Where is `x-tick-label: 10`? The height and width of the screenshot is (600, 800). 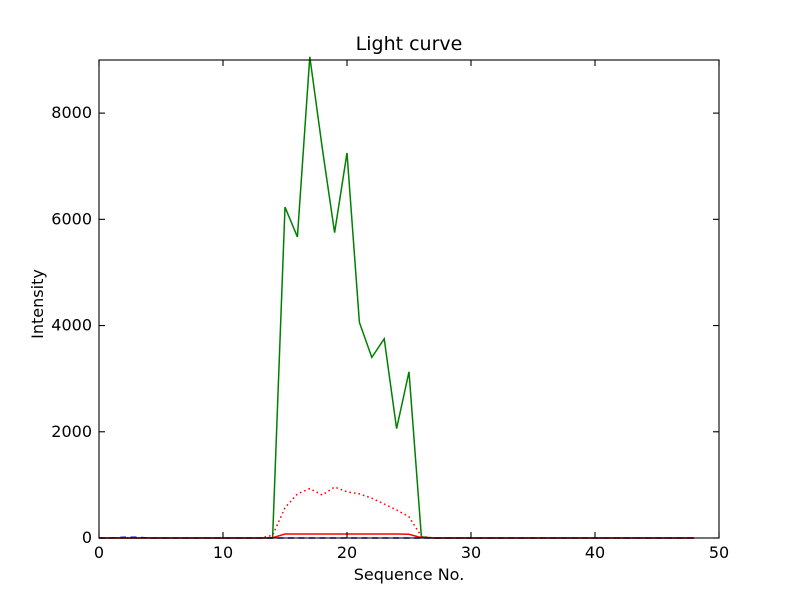
x-tick-label: 10 is located at coordinates (223, 552).